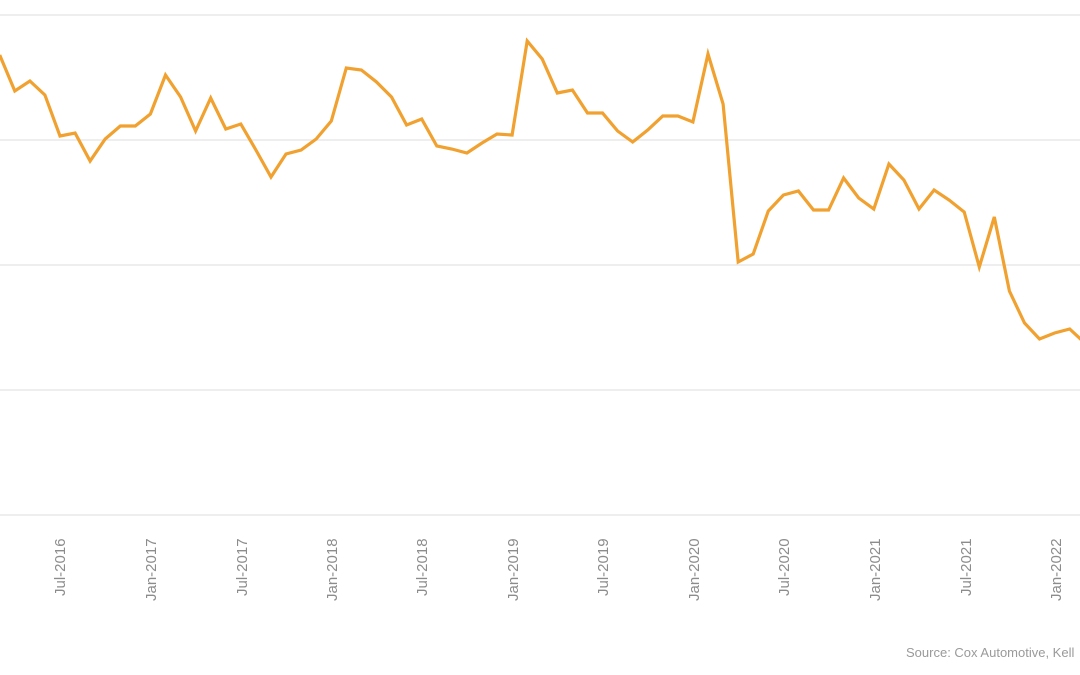 The width and height of the screenshot is (1080, 675). What do you see at coordinates (875, 569) in the screenshot?
I see `x-tick-label: Jan-2021` at bounding box center [875, 569].